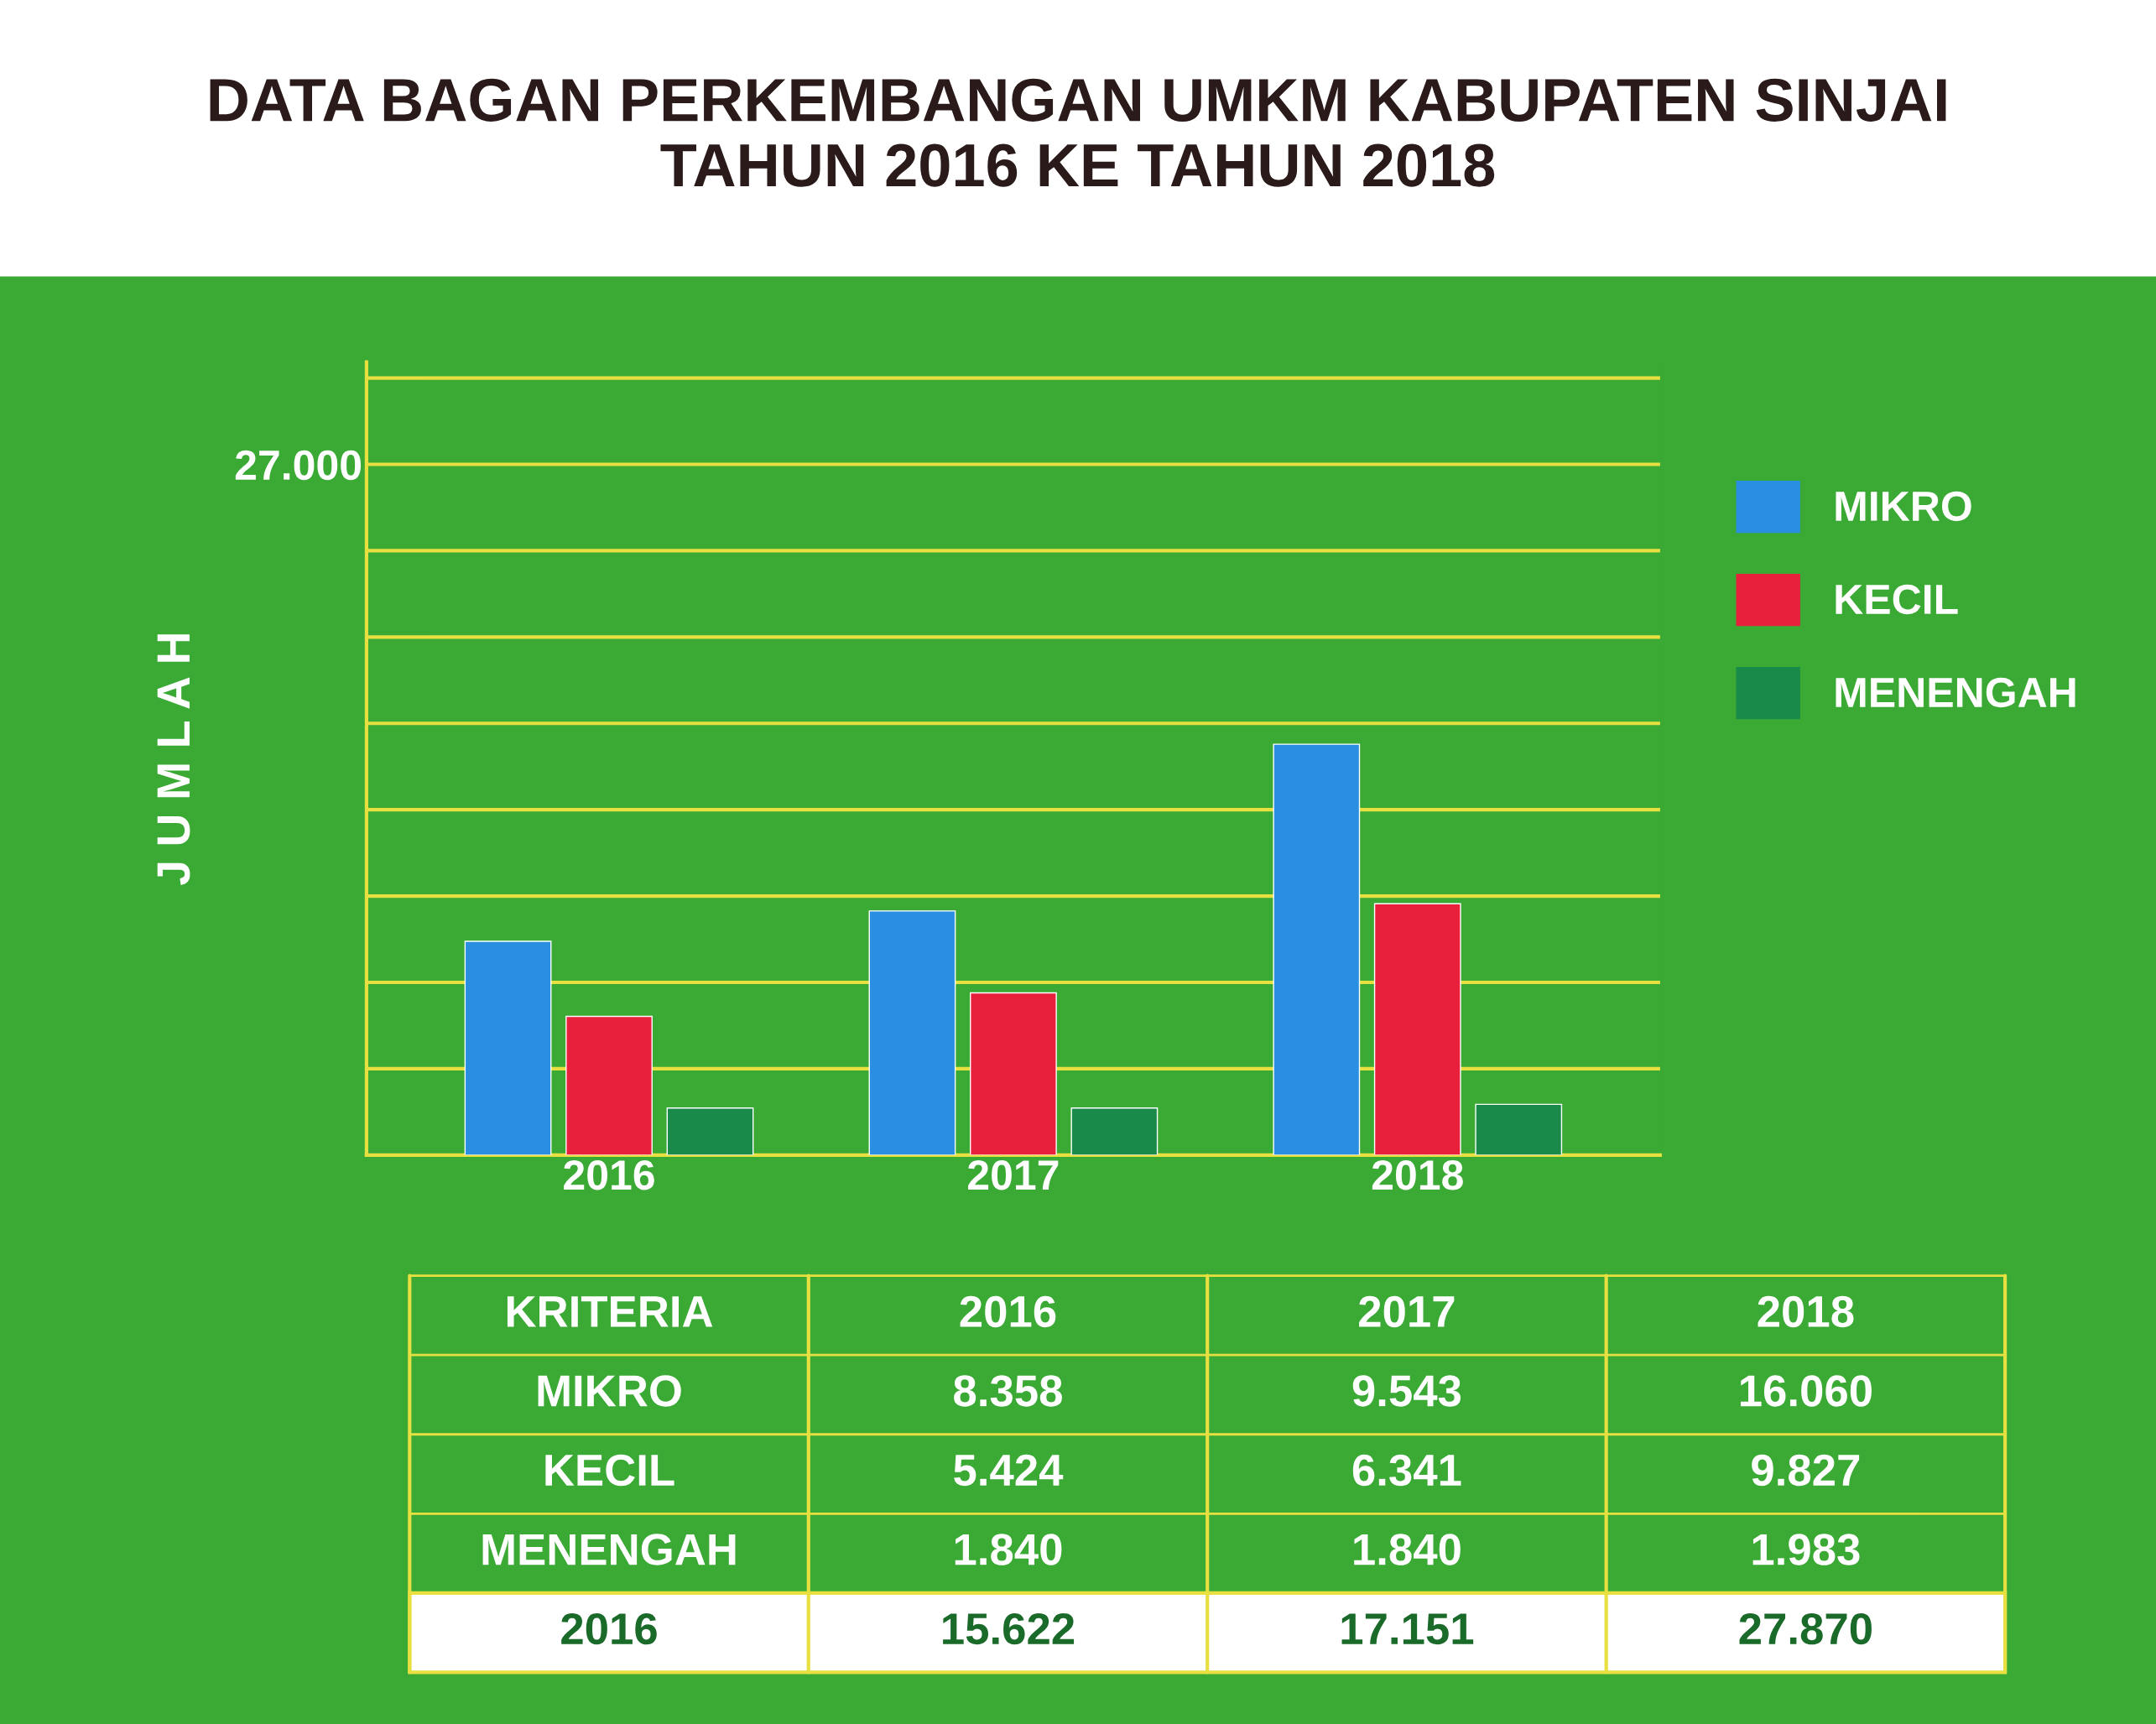 The image size is (2156, 1724). I want to click on category-label: 2017, so click(1407, 1311).